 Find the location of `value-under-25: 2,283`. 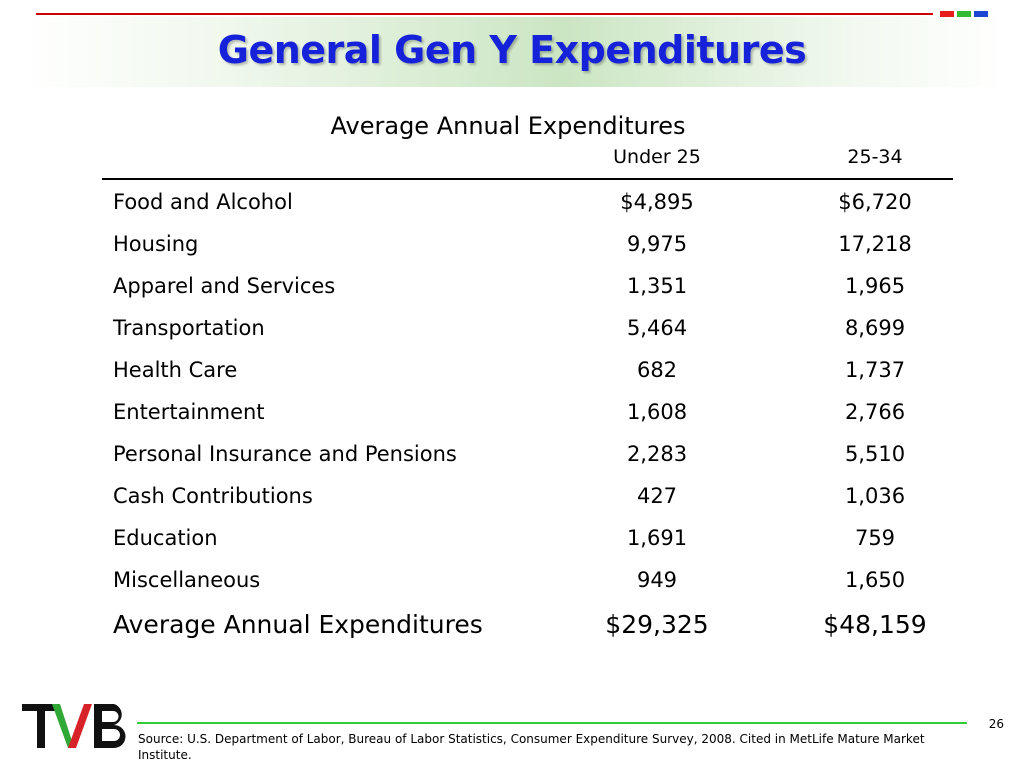

value-under-25: 2,283 is located at coordinates (657, 454).